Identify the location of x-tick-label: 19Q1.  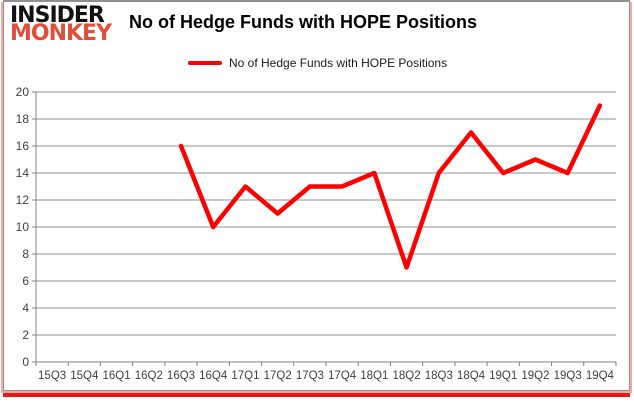
(503, 376).